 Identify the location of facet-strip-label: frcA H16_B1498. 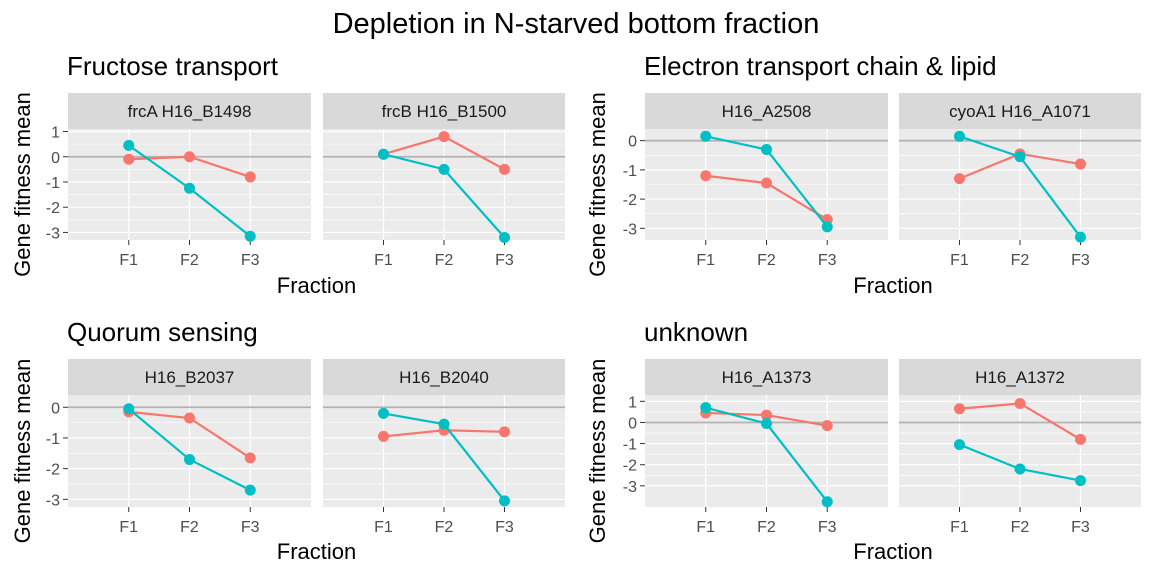
(190, 111).